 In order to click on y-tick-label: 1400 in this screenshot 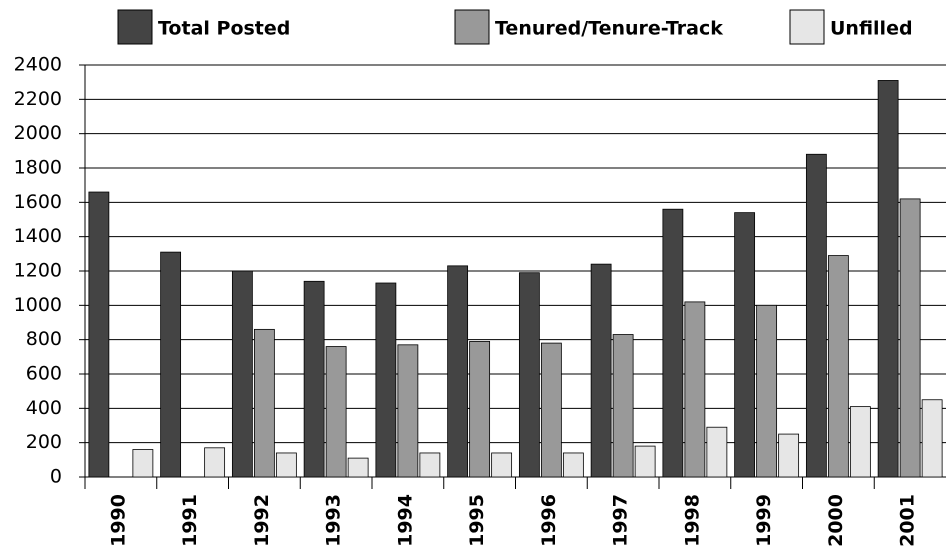, I will do `click(38, 236)`.